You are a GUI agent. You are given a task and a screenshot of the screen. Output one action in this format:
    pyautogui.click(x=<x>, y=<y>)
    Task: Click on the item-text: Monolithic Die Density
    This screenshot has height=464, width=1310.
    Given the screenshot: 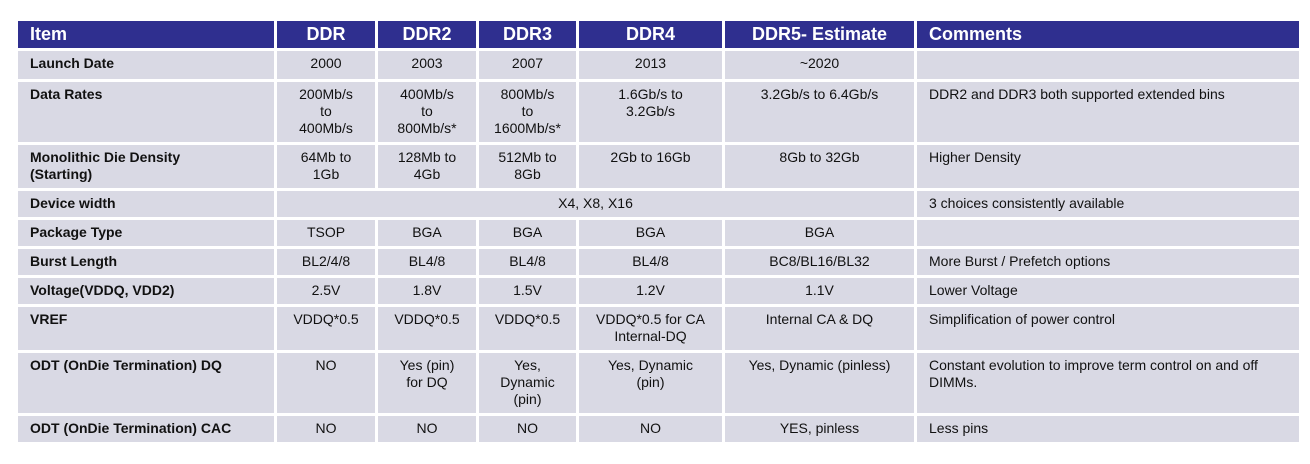 What is the action you would take?
    pyautogui.click(x=105, y=157)
    